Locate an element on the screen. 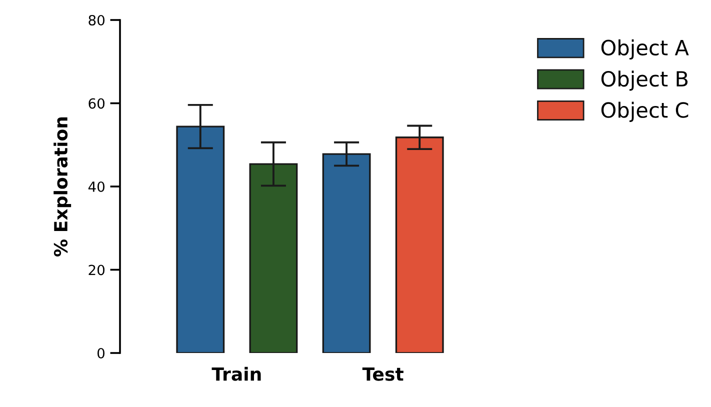  x-tick-label: Train is located at coordinates (236, 373).